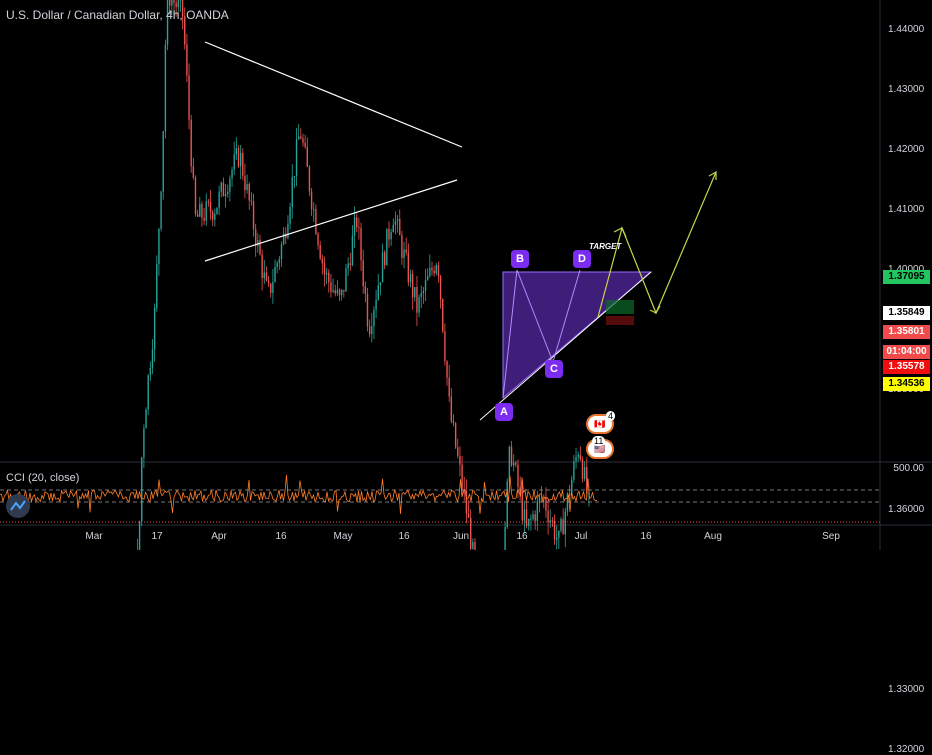 The width and height of the screenshot is (932, 755). I want to click on upper-trendline, so click(333, 94).